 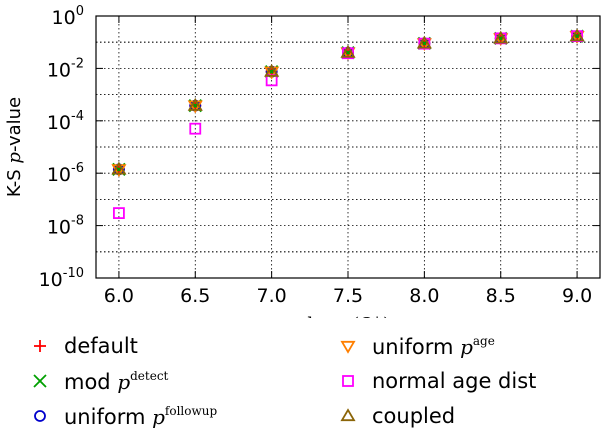 What do you see at coordinates (65, 68) in the screenshot?
I see `y-tick-label: 10⁻²` at bounding box center [65, 68].